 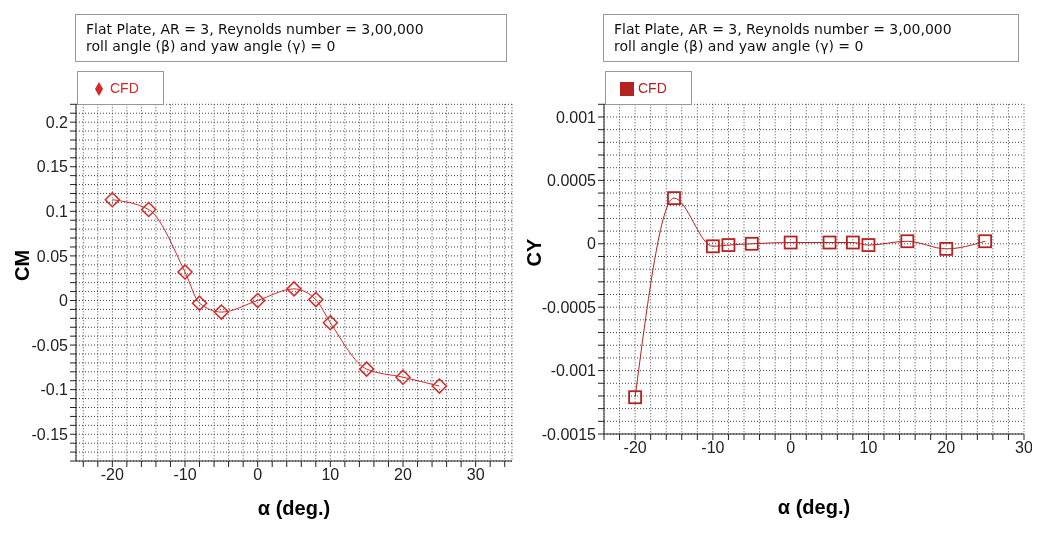 I want to click on y-tick-label: -0.0015, so click(x=569, y=434).